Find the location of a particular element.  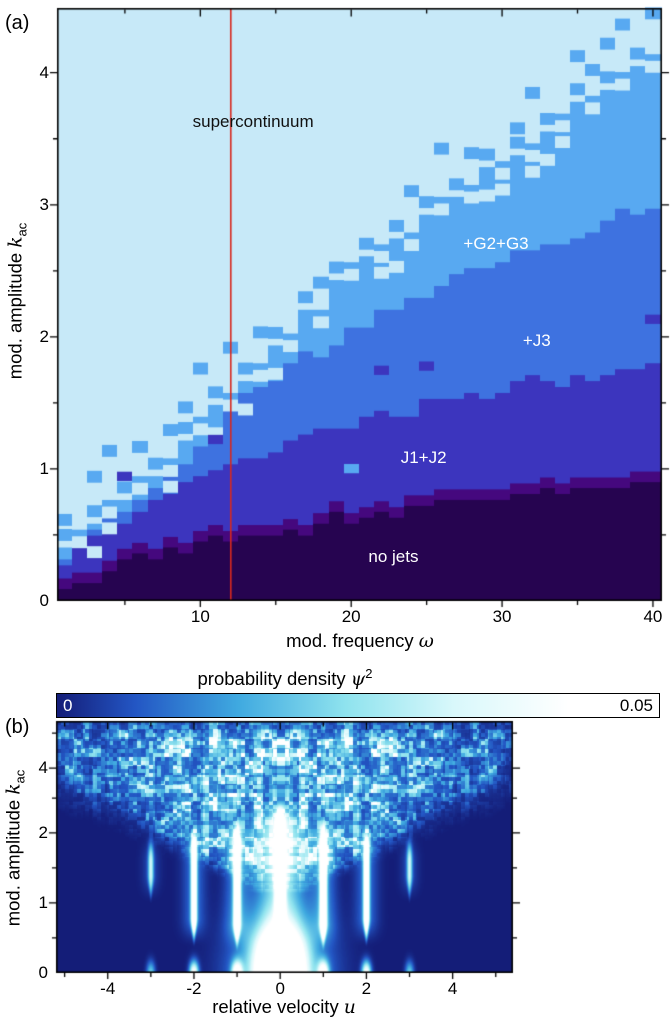

region-label-supercontinuum: supercontinuum is located at coordinates (253, 121).